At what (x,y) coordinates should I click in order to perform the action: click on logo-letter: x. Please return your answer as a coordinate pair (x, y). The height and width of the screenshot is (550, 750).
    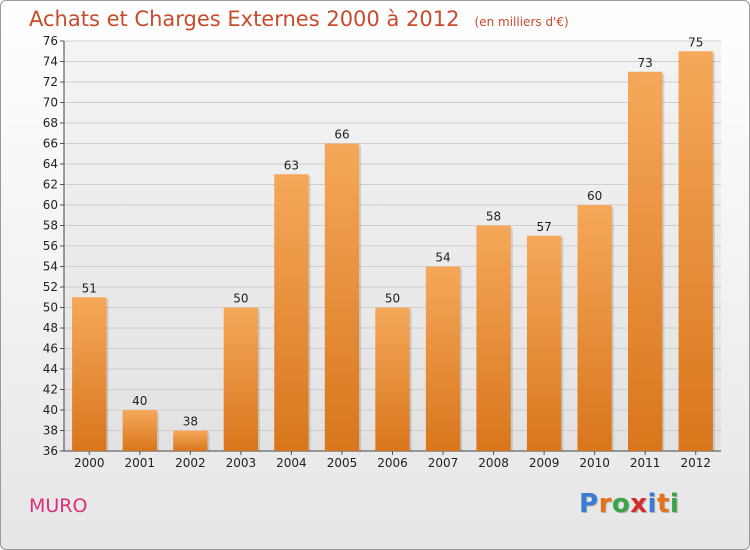
    Looking at the image, I should click on (639, 504).